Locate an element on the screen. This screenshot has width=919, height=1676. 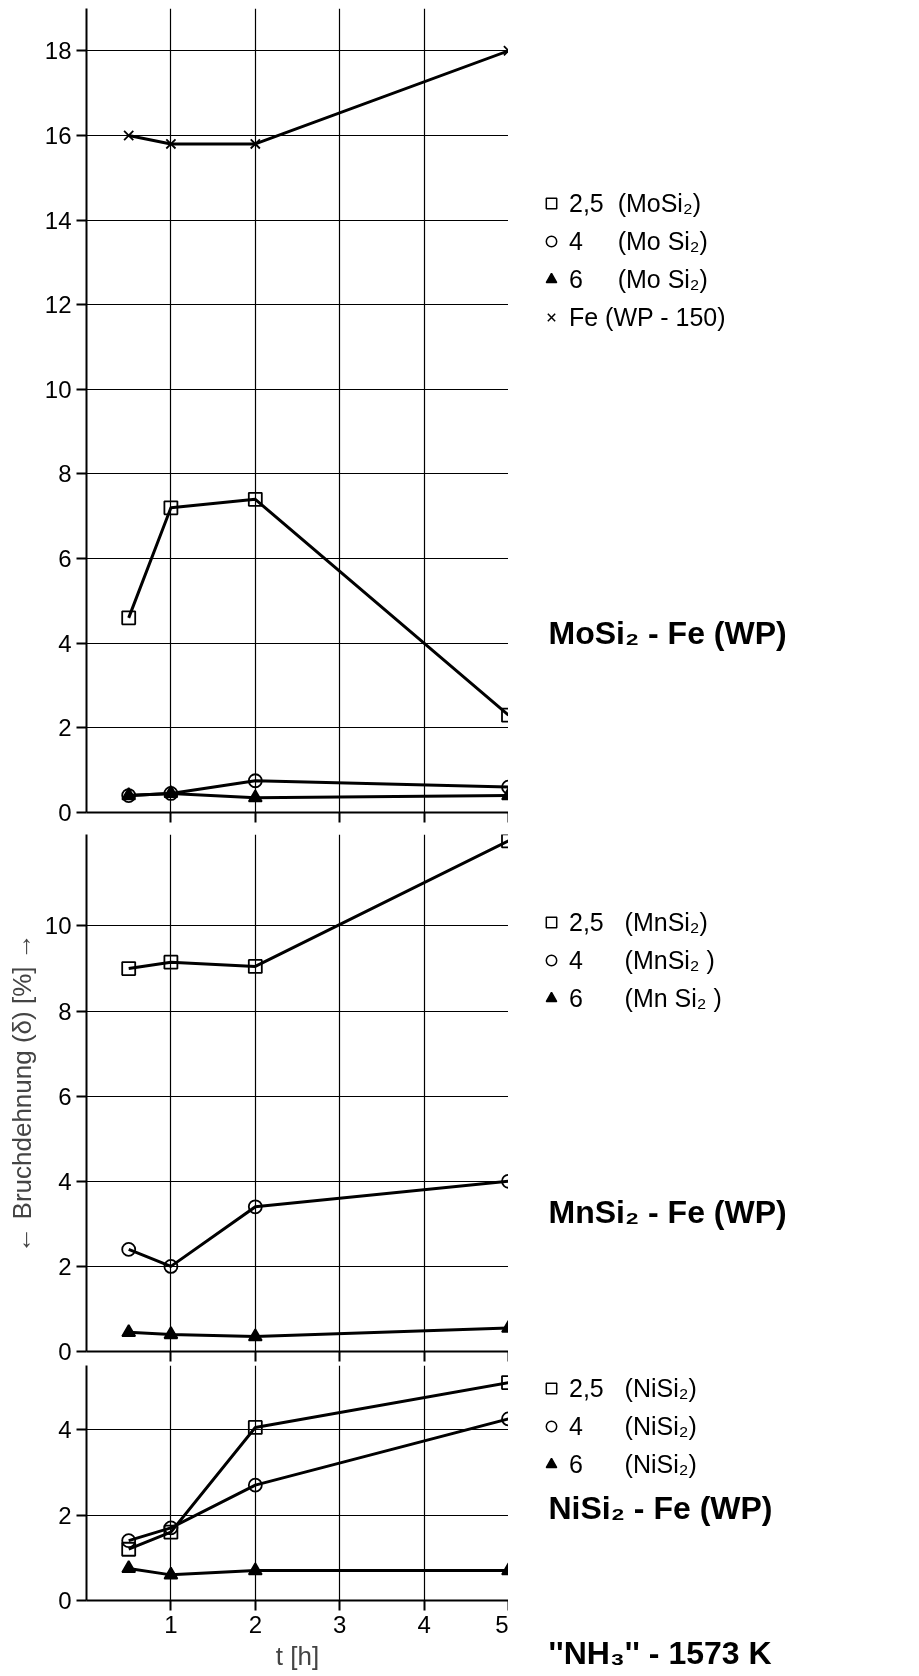
y-tick-label: 14 is located at coordinates (58, 220).